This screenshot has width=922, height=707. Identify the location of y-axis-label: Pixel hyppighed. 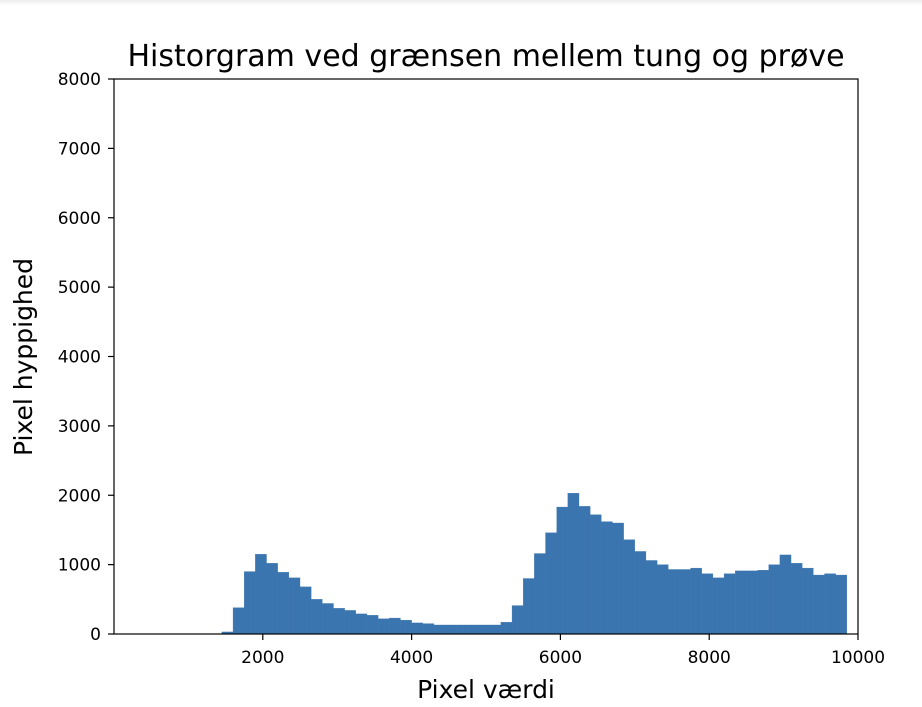
(23, 357).